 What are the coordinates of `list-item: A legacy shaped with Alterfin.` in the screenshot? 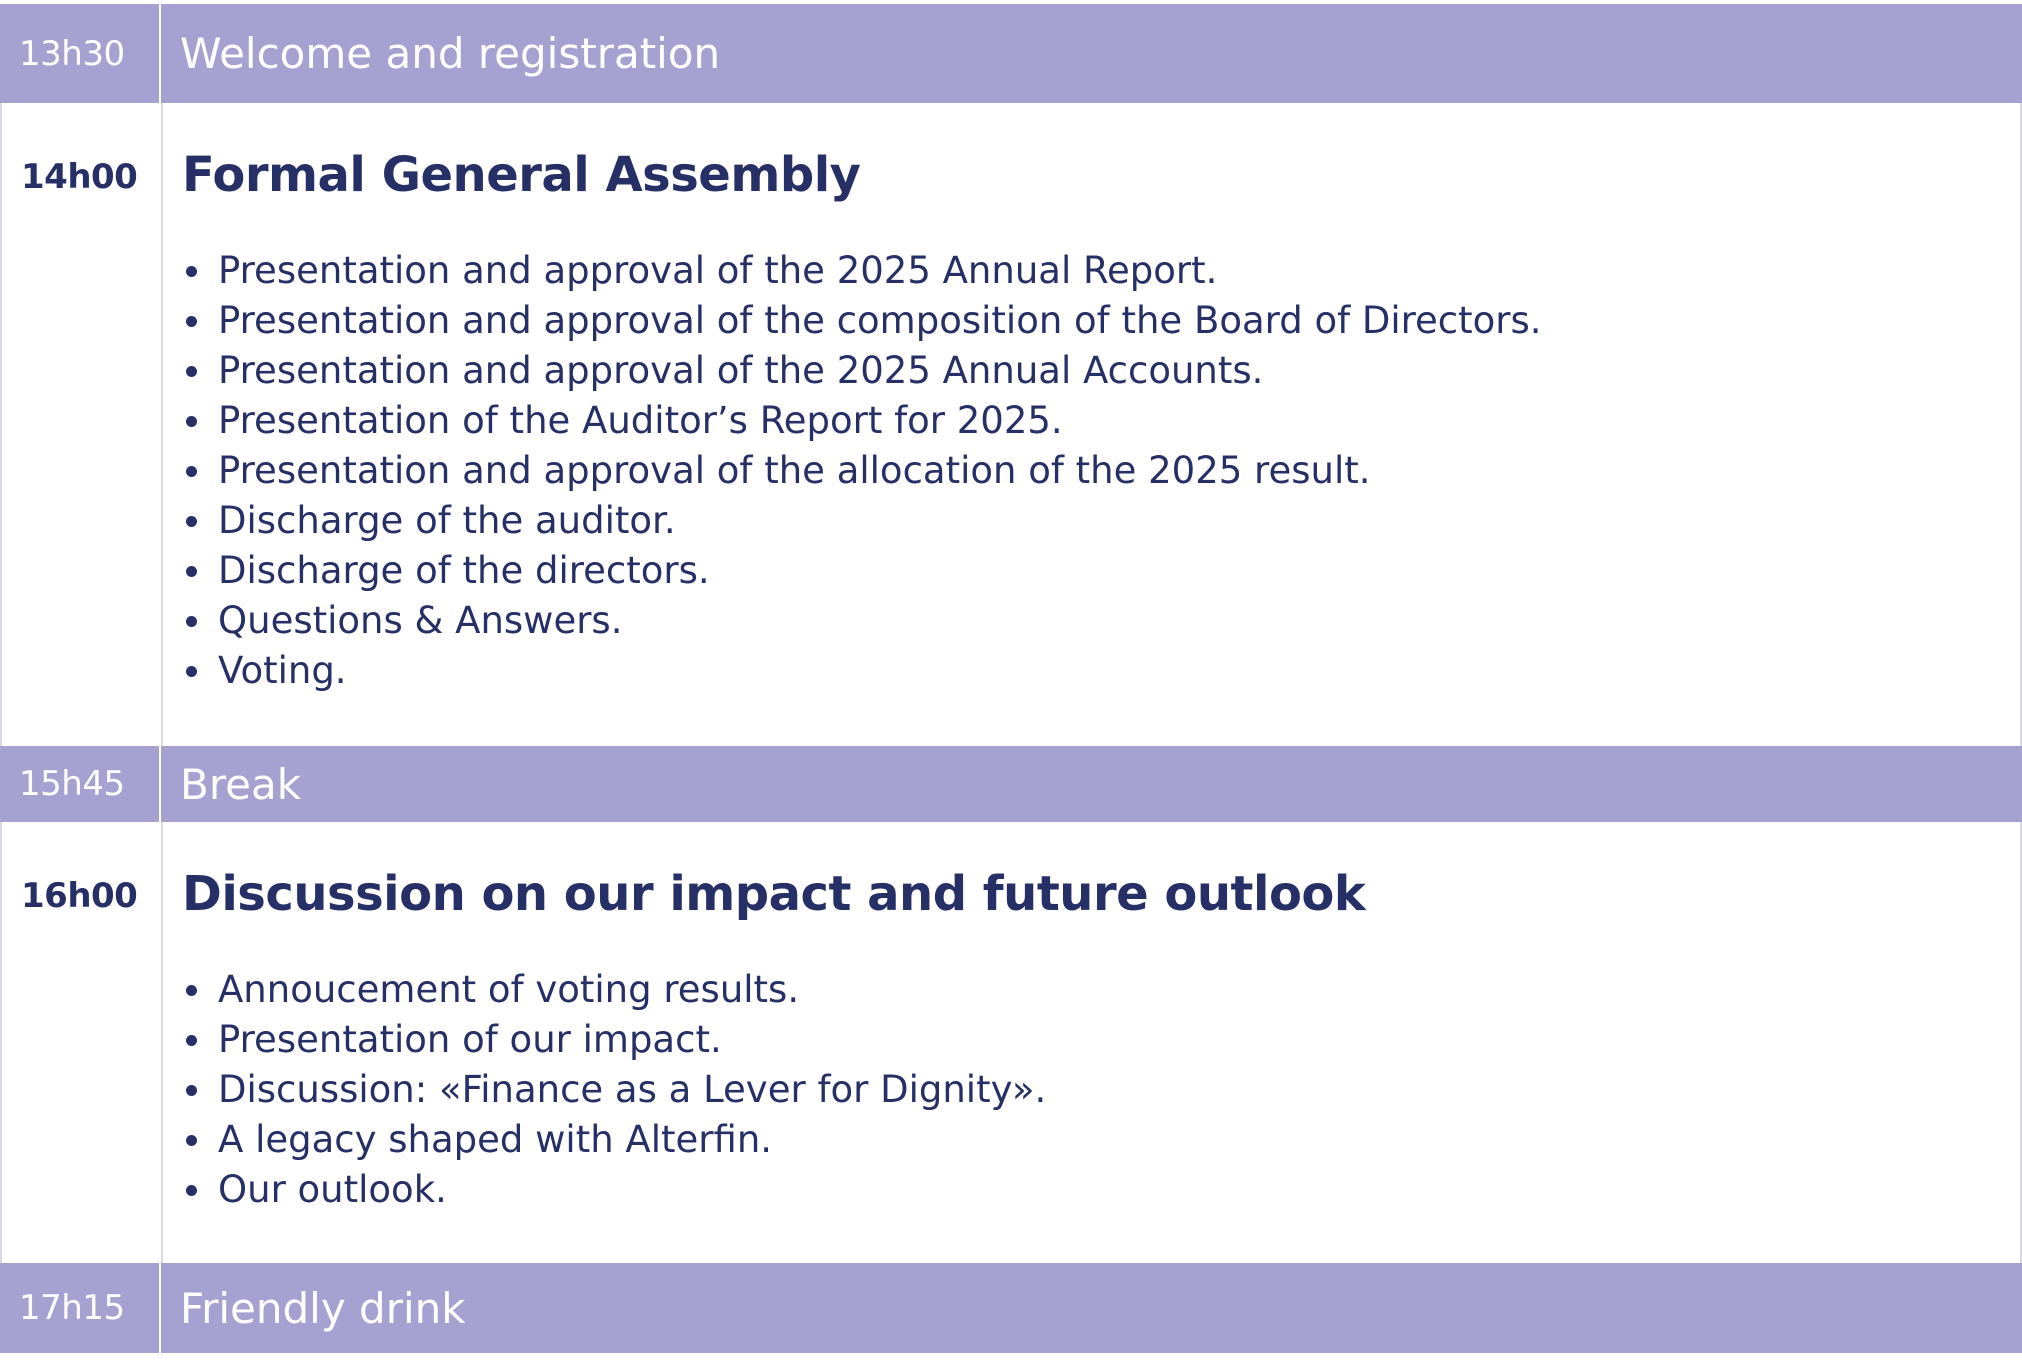 It's located at (1101, 1140).